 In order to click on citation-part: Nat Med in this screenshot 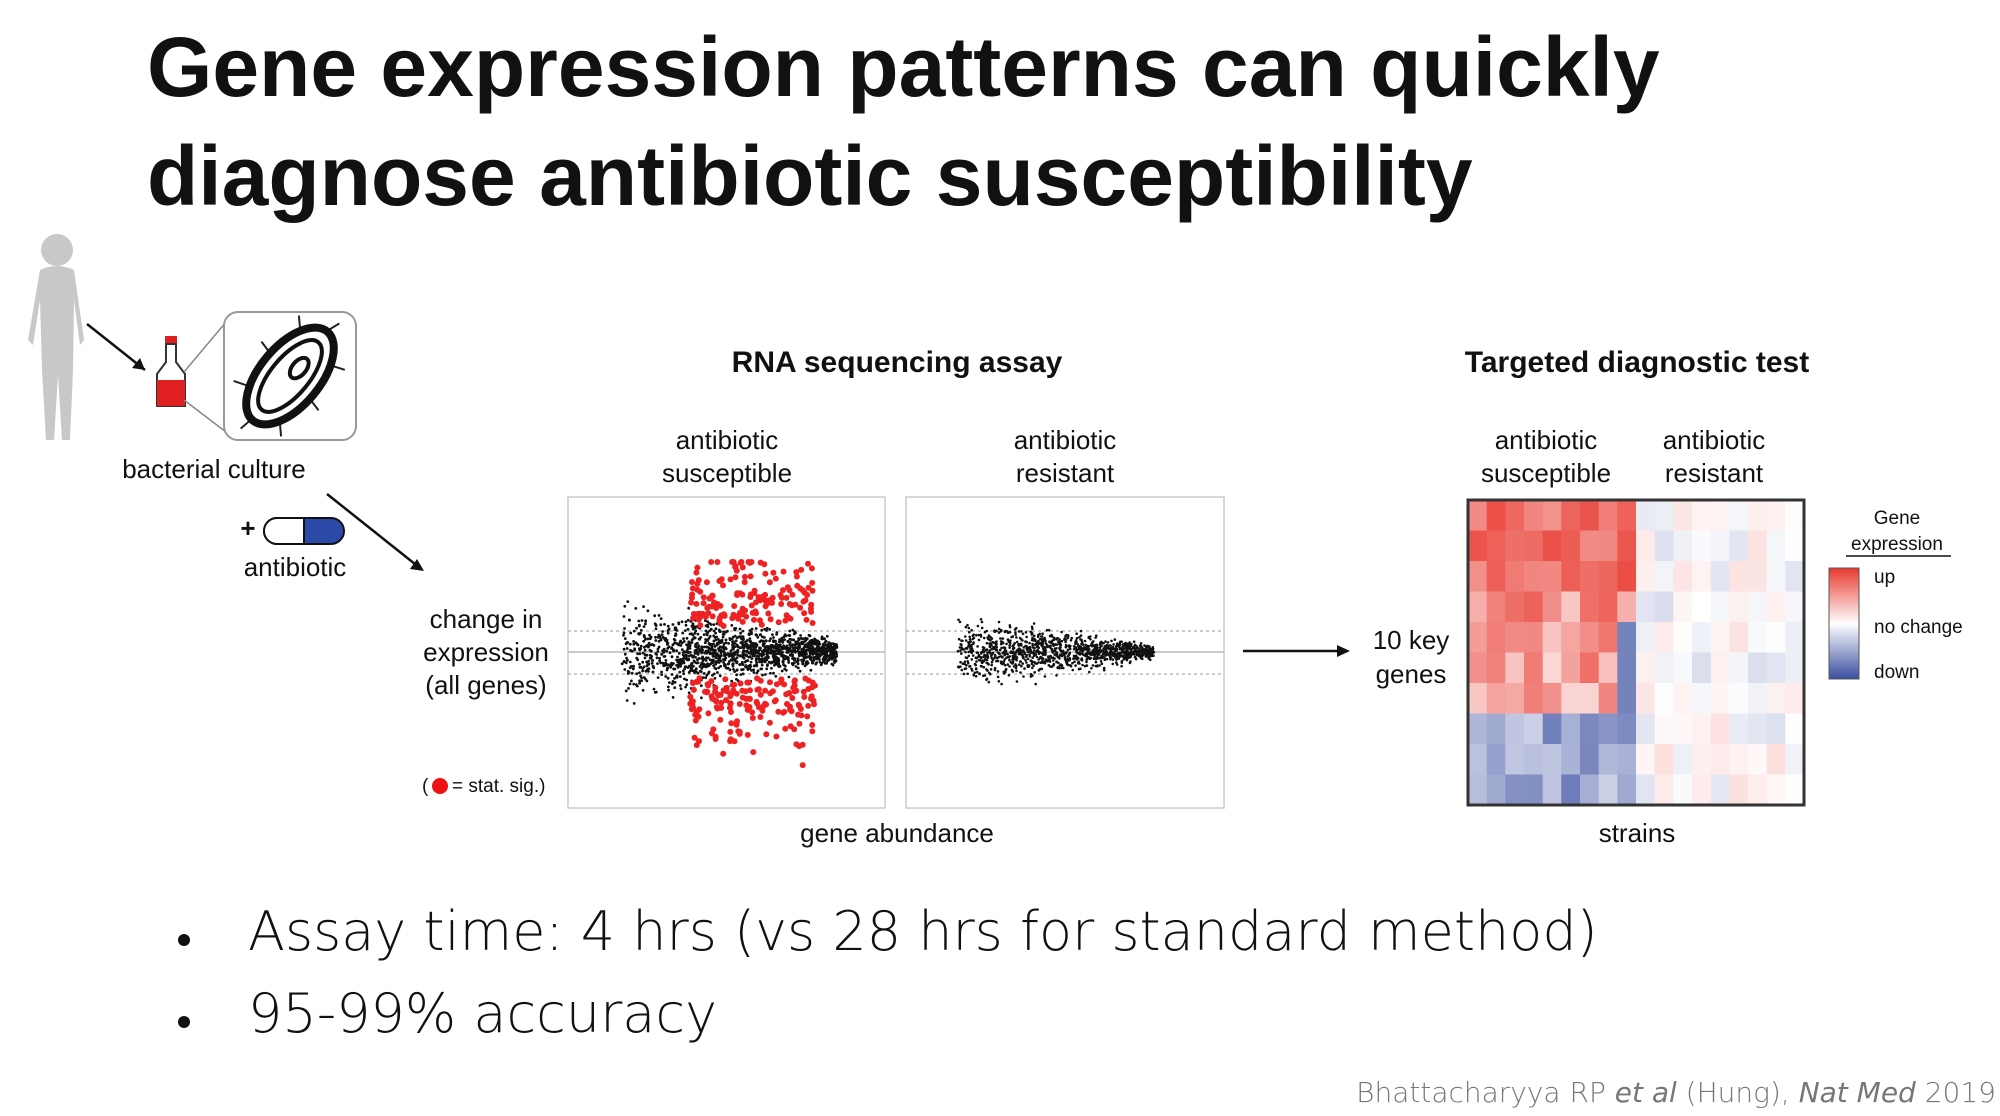, I will do `click(1857, 1092)`.